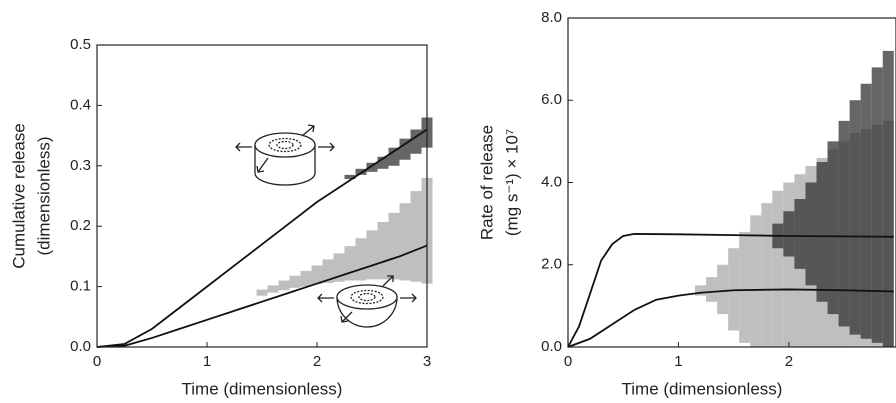 This screenshot has height=403, width=896. I want to click on x-tick-label: 3, so click(427, 361).